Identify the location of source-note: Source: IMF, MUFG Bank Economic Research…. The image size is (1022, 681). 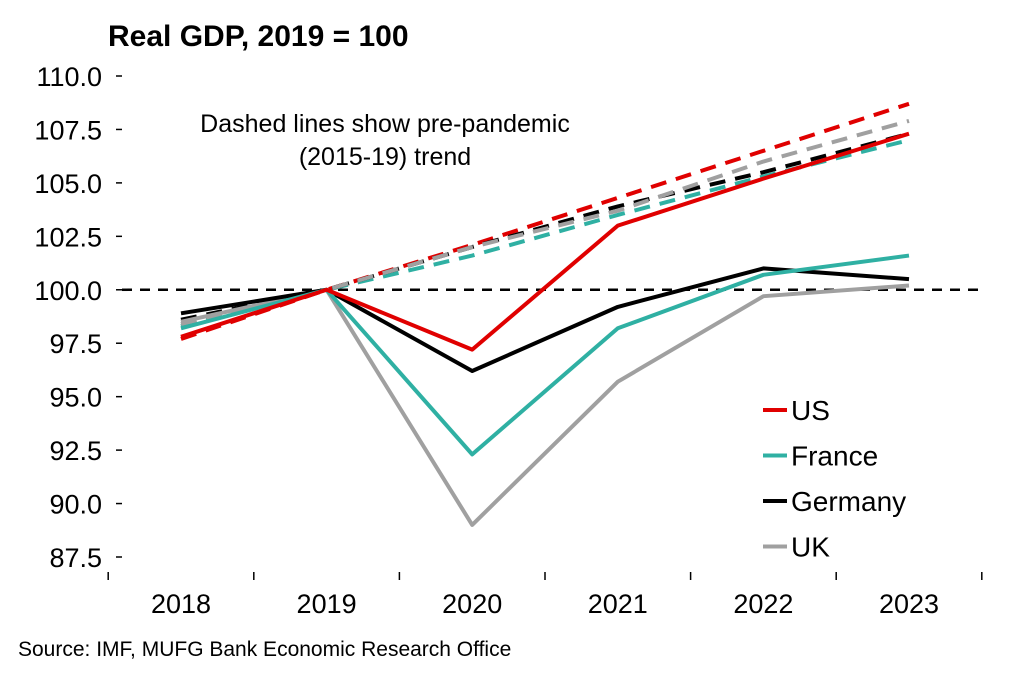
(264, 649).